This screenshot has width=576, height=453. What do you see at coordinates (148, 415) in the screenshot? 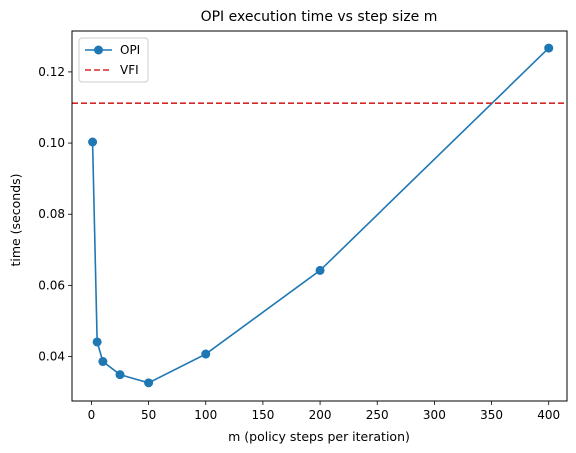
I see `x-tick-label: 50` at bounding box center [148, 415].